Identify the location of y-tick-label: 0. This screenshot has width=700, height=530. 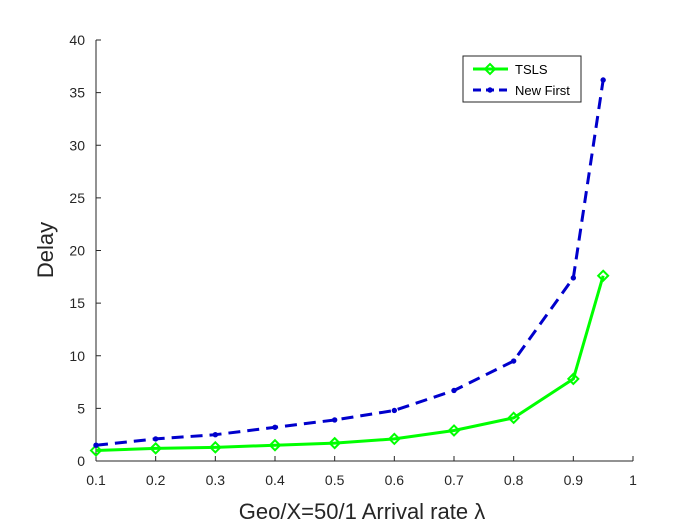
(81, 461).